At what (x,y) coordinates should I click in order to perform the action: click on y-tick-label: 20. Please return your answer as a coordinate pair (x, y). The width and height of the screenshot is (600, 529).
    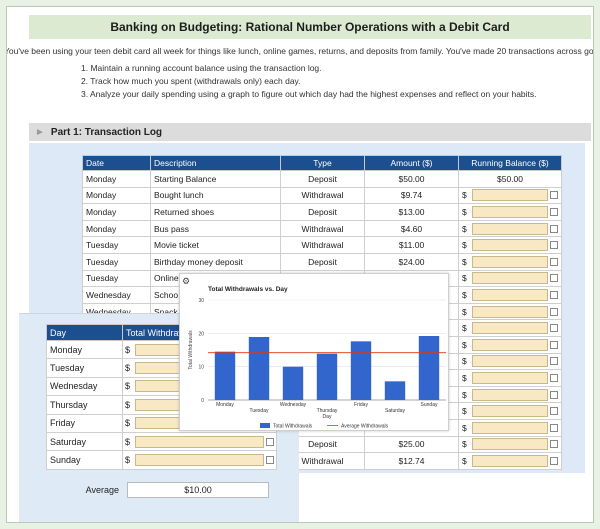
    Looking at the image, I should click on (201, 334).